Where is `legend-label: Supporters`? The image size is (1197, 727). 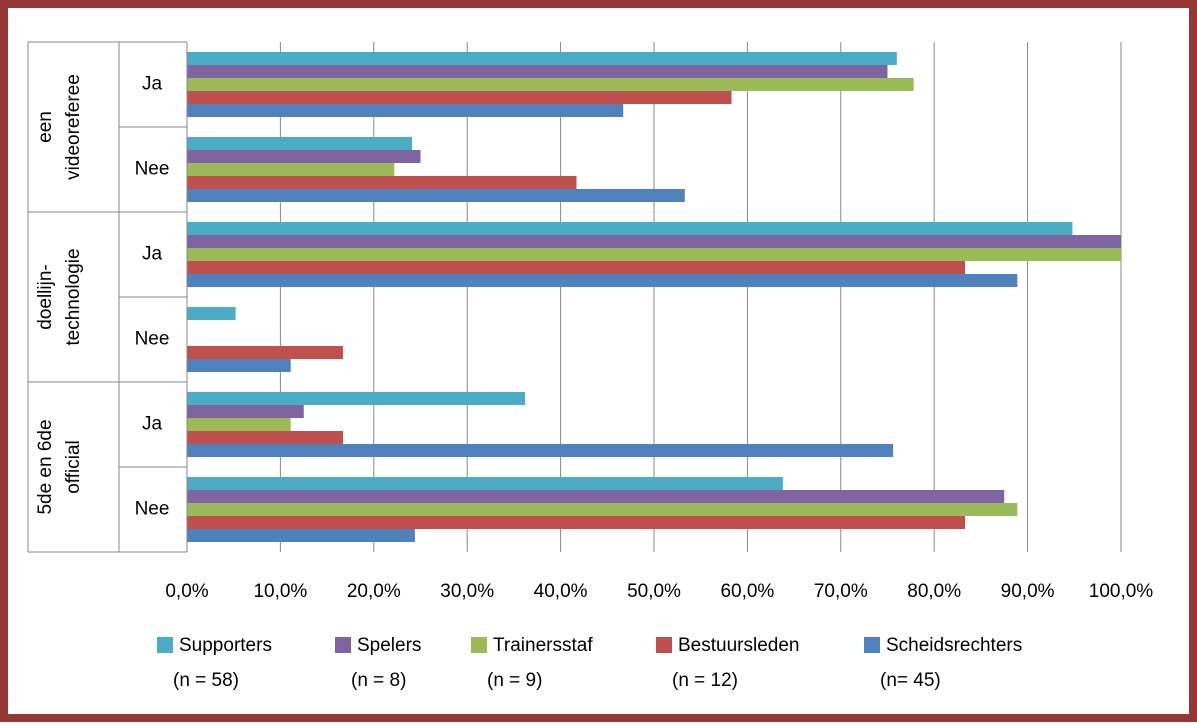 legend-label: Supporters is located at coordinates (225, 645).